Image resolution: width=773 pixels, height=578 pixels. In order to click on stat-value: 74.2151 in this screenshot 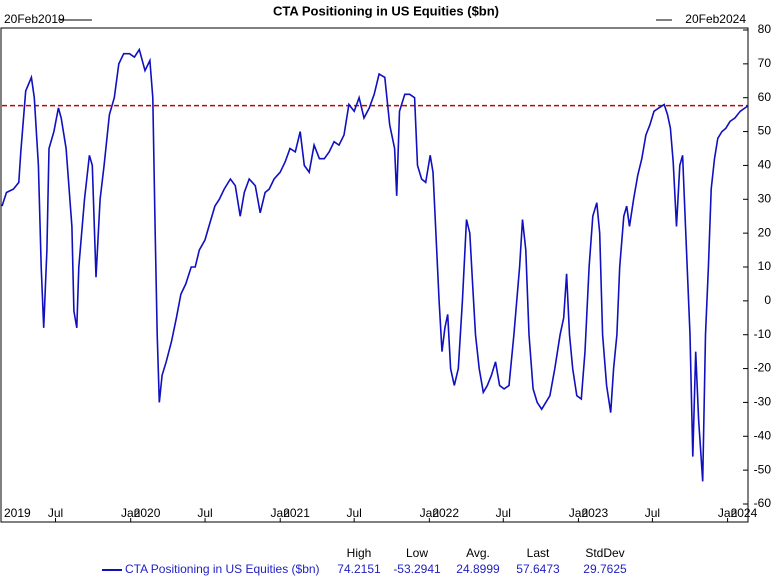, I will do `click(359, 569)`.